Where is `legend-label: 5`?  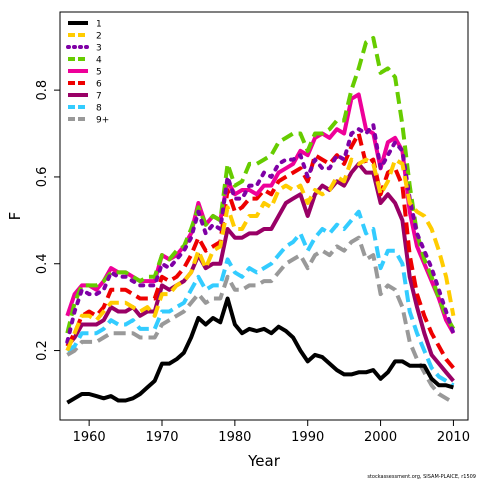
legend-label: 5 is located at coordinates (99, 73).